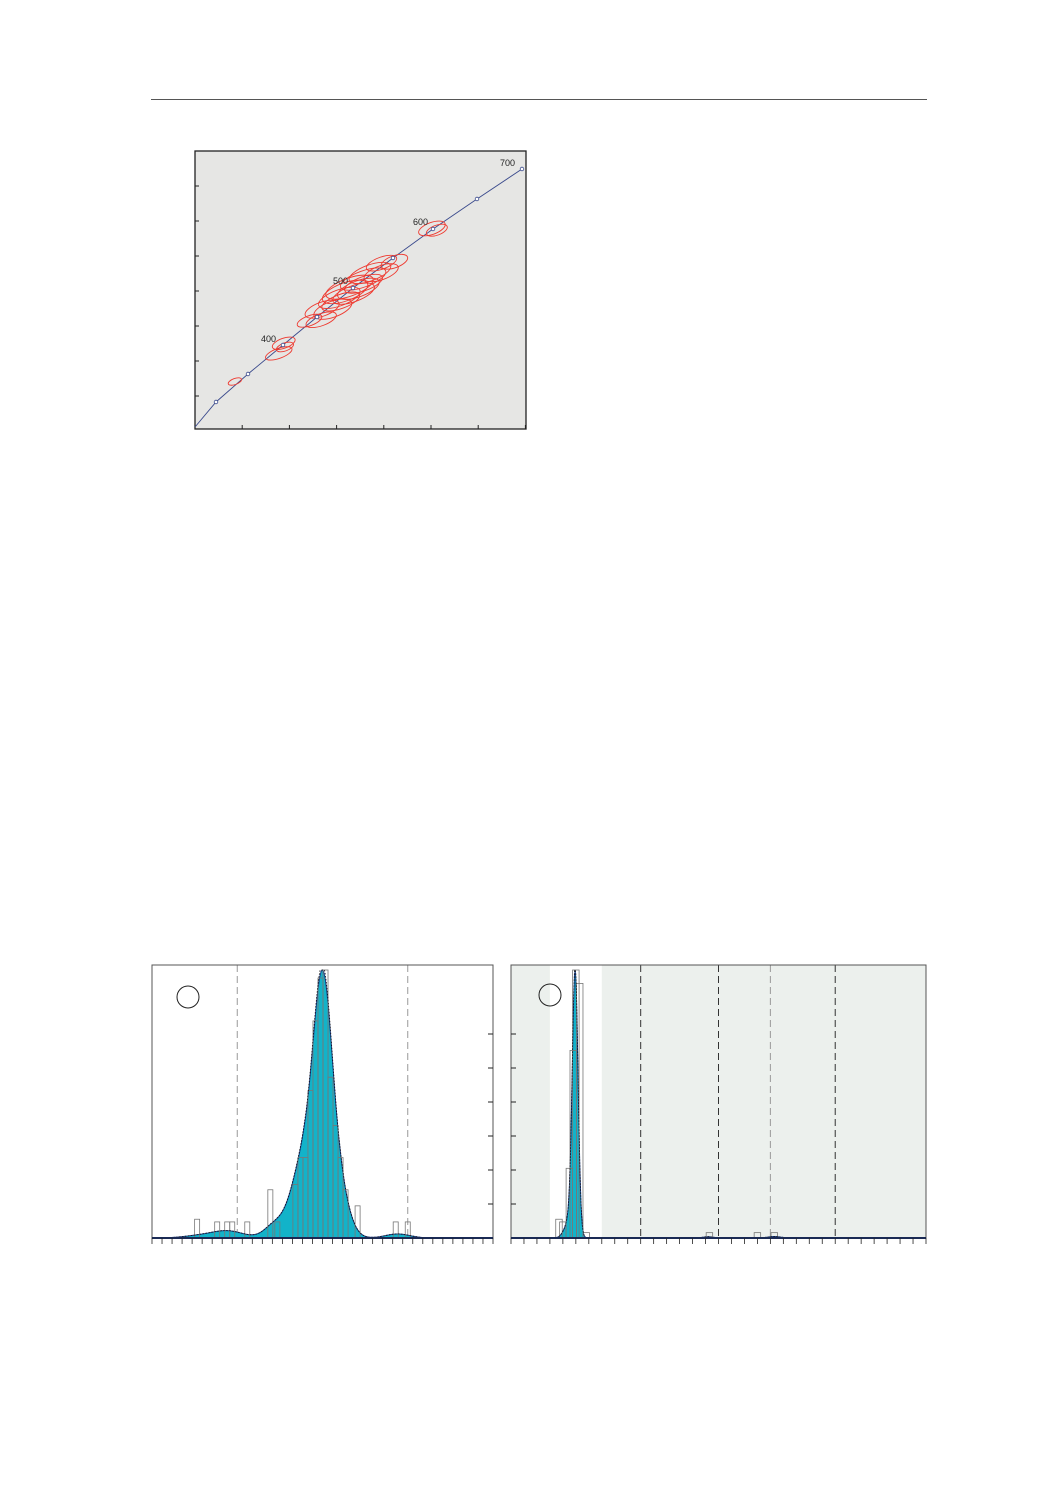  What do you see at coordinates (420, 222) in the screenshot?
I see `age-label: 600` at bounding box center [420, 222].